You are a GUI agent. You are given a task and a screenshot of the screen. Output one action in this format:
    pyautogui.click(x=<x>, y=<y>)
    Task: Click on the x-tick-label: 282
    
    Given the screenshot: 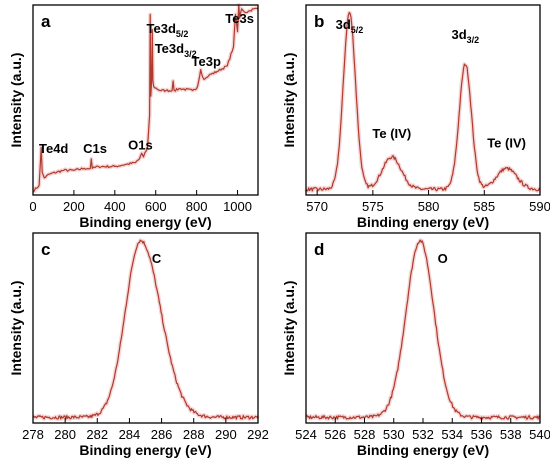 What is the action you would take?
    pyautogui.click(x=97, y=434)
    